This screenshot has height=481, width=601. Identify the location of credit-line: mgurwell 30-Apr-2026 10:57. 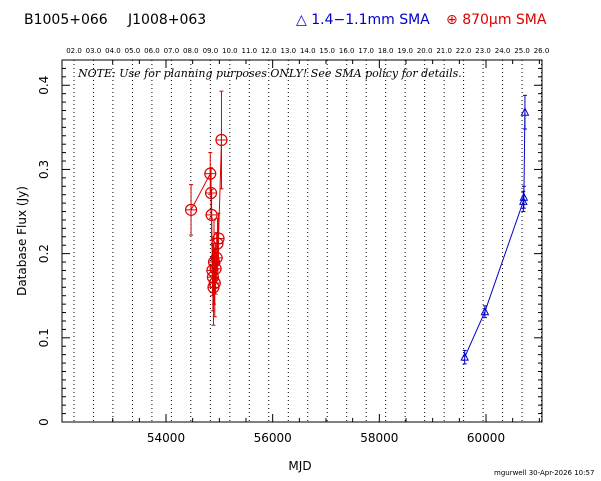
(544, 473).